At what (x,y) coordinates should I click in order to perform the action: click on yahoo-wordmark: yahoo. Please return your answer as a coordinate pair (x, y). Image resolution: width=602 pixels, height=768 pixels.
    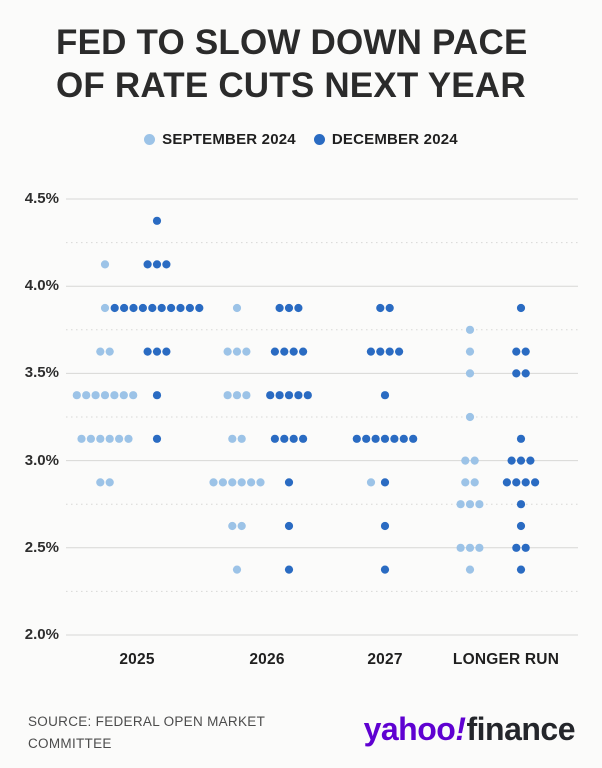
    Looking at the image, I should click on (409, 729).